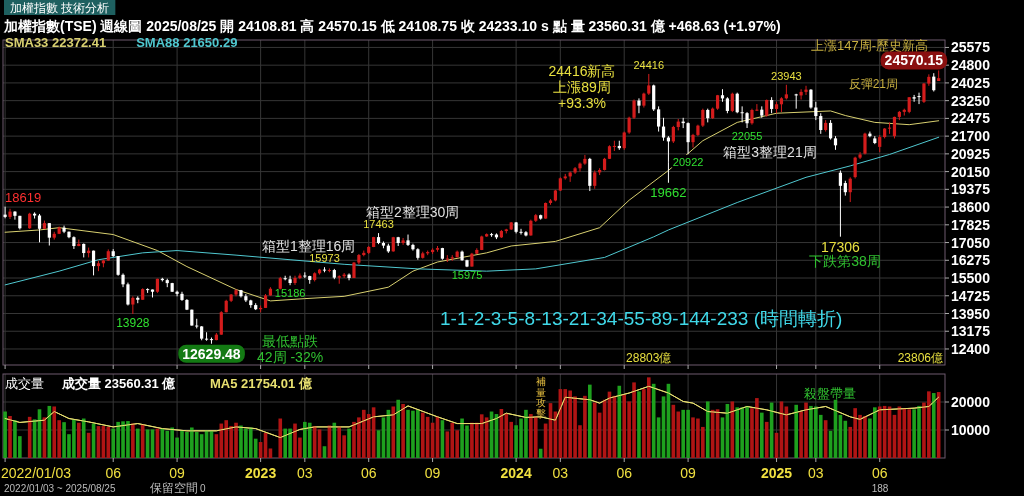  Describe the element at coordinates (309, 246) in the screenshot. I see `annotation: 箱型1整理16周` at that location.